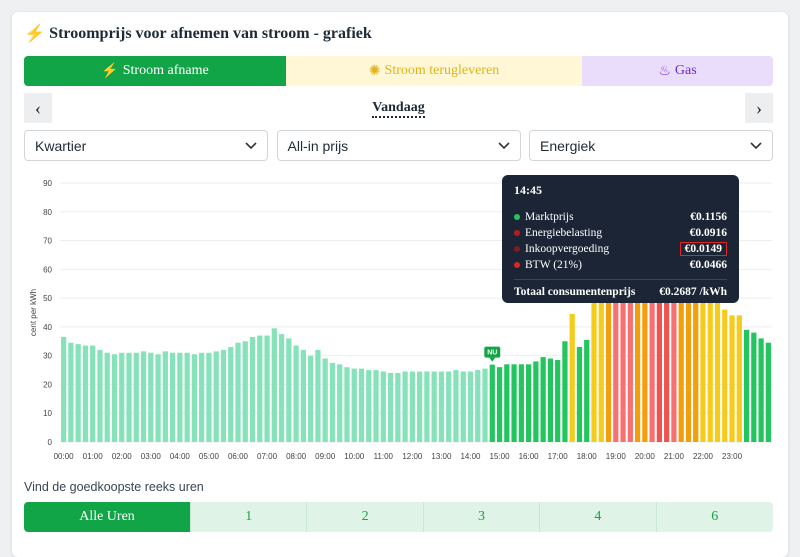  What do you see at coordinates (365, 517) in the screenshot?
I see `hours-2-button: 2` at bounding box center [365, 517].